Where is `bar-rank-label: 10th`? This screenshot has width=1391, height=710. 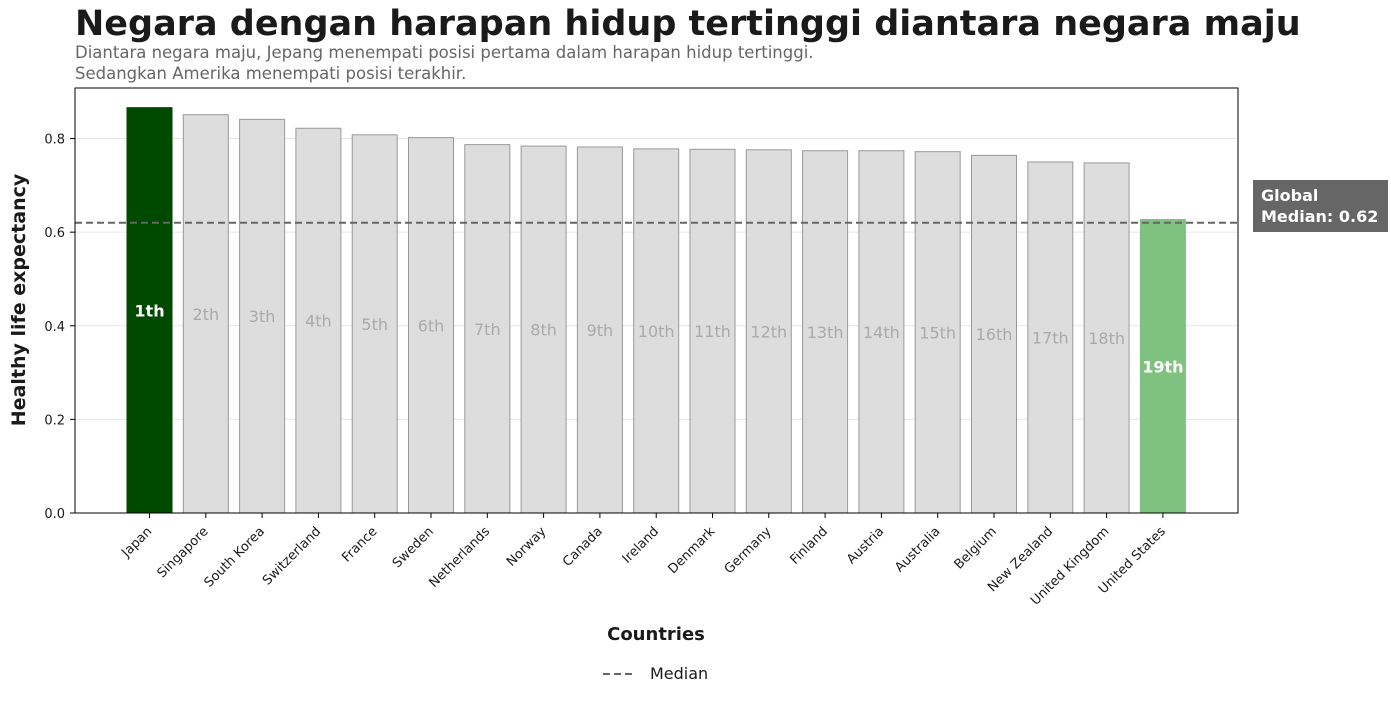 bar-rank-label: 10th is located at coordinates (656, 331).